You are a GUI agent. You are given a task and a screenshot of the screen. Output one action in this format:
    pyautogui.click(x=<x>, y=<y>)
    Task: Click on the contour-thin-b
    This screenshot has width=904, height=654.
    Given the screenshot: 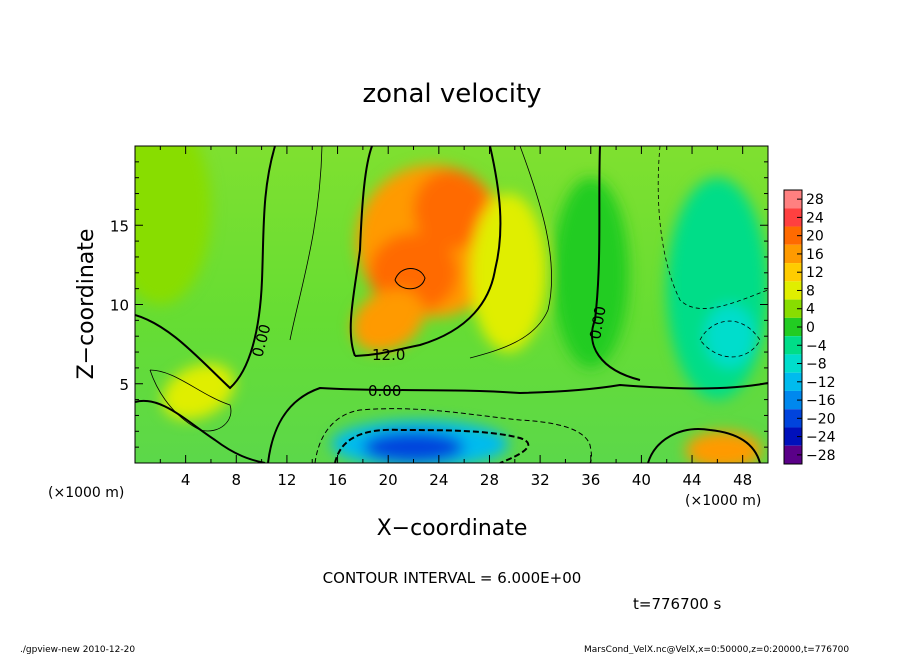 What is the action you would take?
    pyautogui.click(x=421, y=252)
    